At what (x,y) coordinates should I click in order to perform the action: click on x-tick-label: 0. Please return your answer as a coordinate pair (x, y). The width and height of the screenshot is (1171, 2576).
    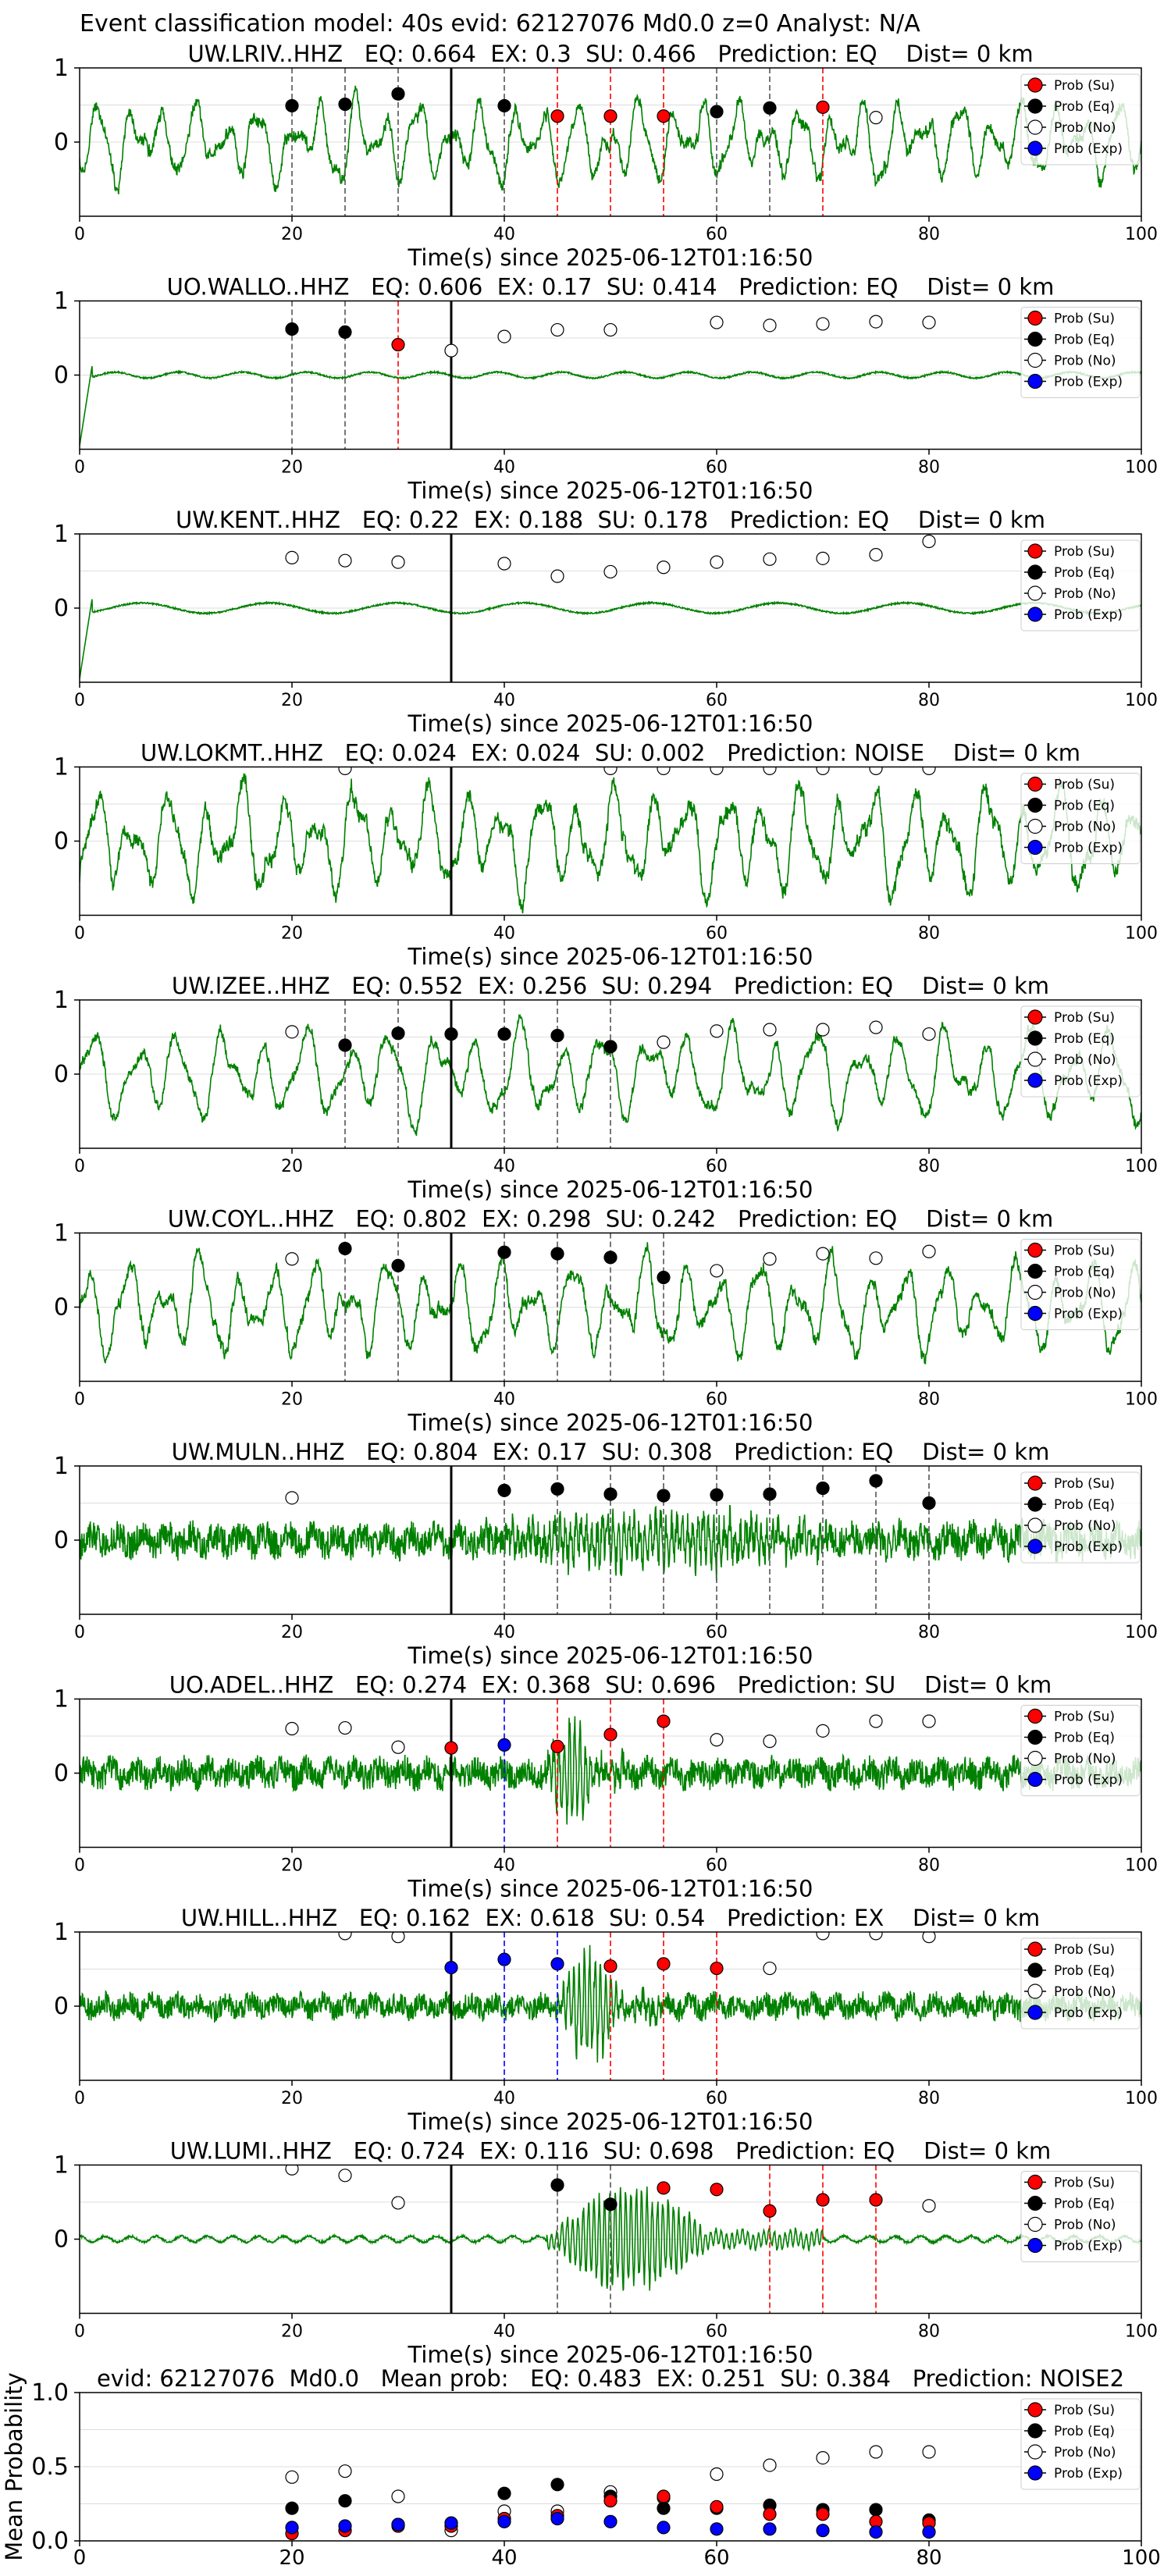
    Looking at the image, I should click on (79, 235).